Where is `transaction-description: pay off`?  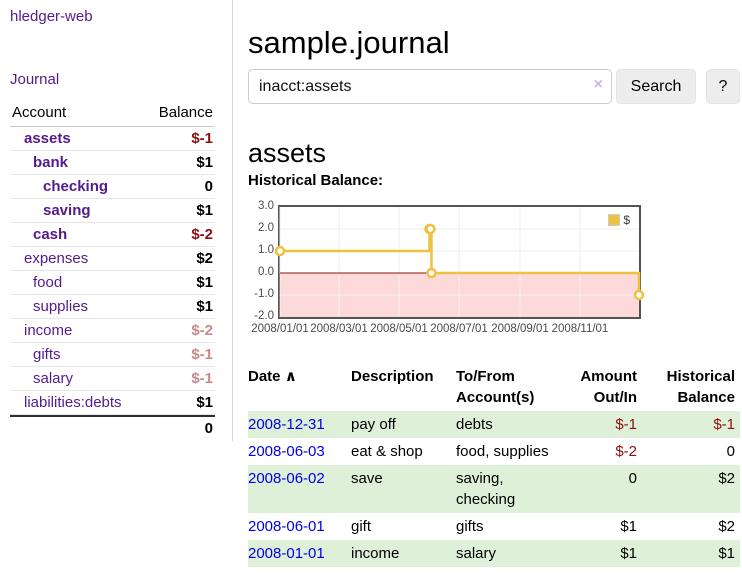
transaction-description: pay off is located at coordinates (373, 424).